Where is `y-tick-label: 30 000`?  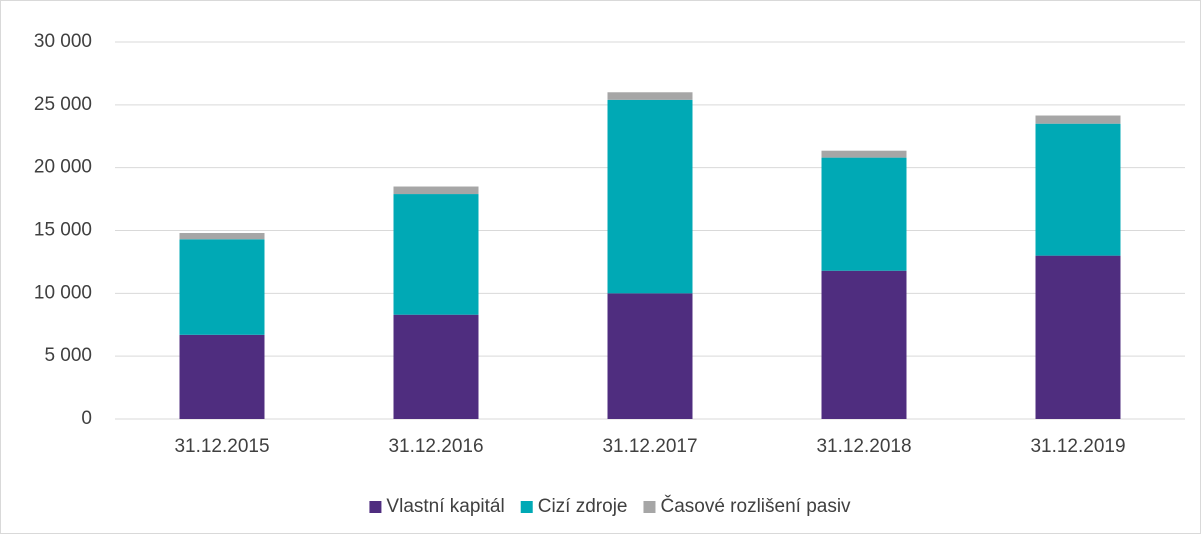
y-tick-label: 30 000 is located at coordinates (63, 41).